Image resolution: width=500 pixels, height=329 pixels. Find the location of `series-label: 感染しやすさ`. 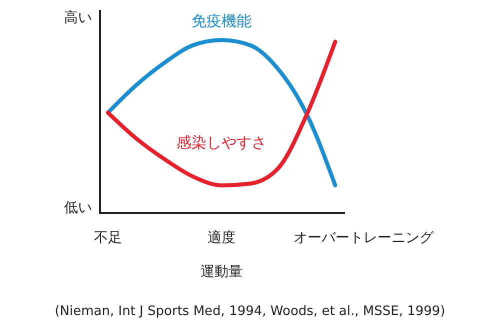

series-label: 感染しやすさ is located at coordinates (221, 142).